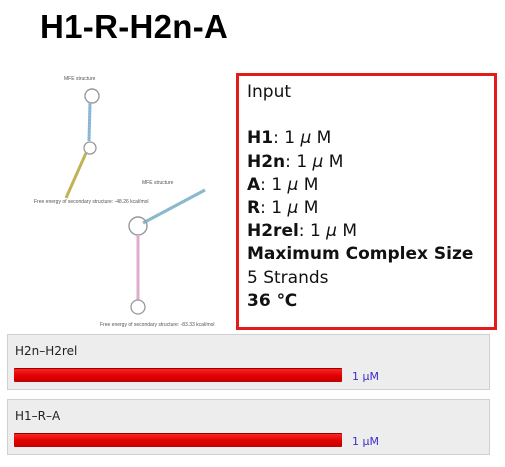 The image size is (505, 467). I want to click on complex-result-panel: H2n–H2rel 1 μM, so click(248, 362).